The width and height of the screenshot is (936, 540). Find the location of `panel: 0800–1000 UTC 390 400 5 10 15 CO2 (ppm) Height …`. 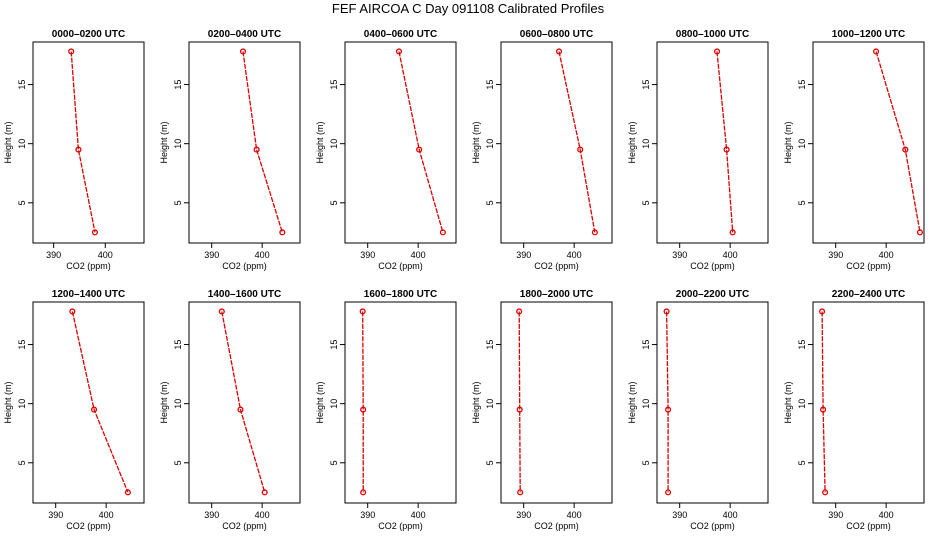

panel: 0800–1000 UTC 390 400 5 10 15 CO2 (ppm) Height … is located at coordinates (698, 150).